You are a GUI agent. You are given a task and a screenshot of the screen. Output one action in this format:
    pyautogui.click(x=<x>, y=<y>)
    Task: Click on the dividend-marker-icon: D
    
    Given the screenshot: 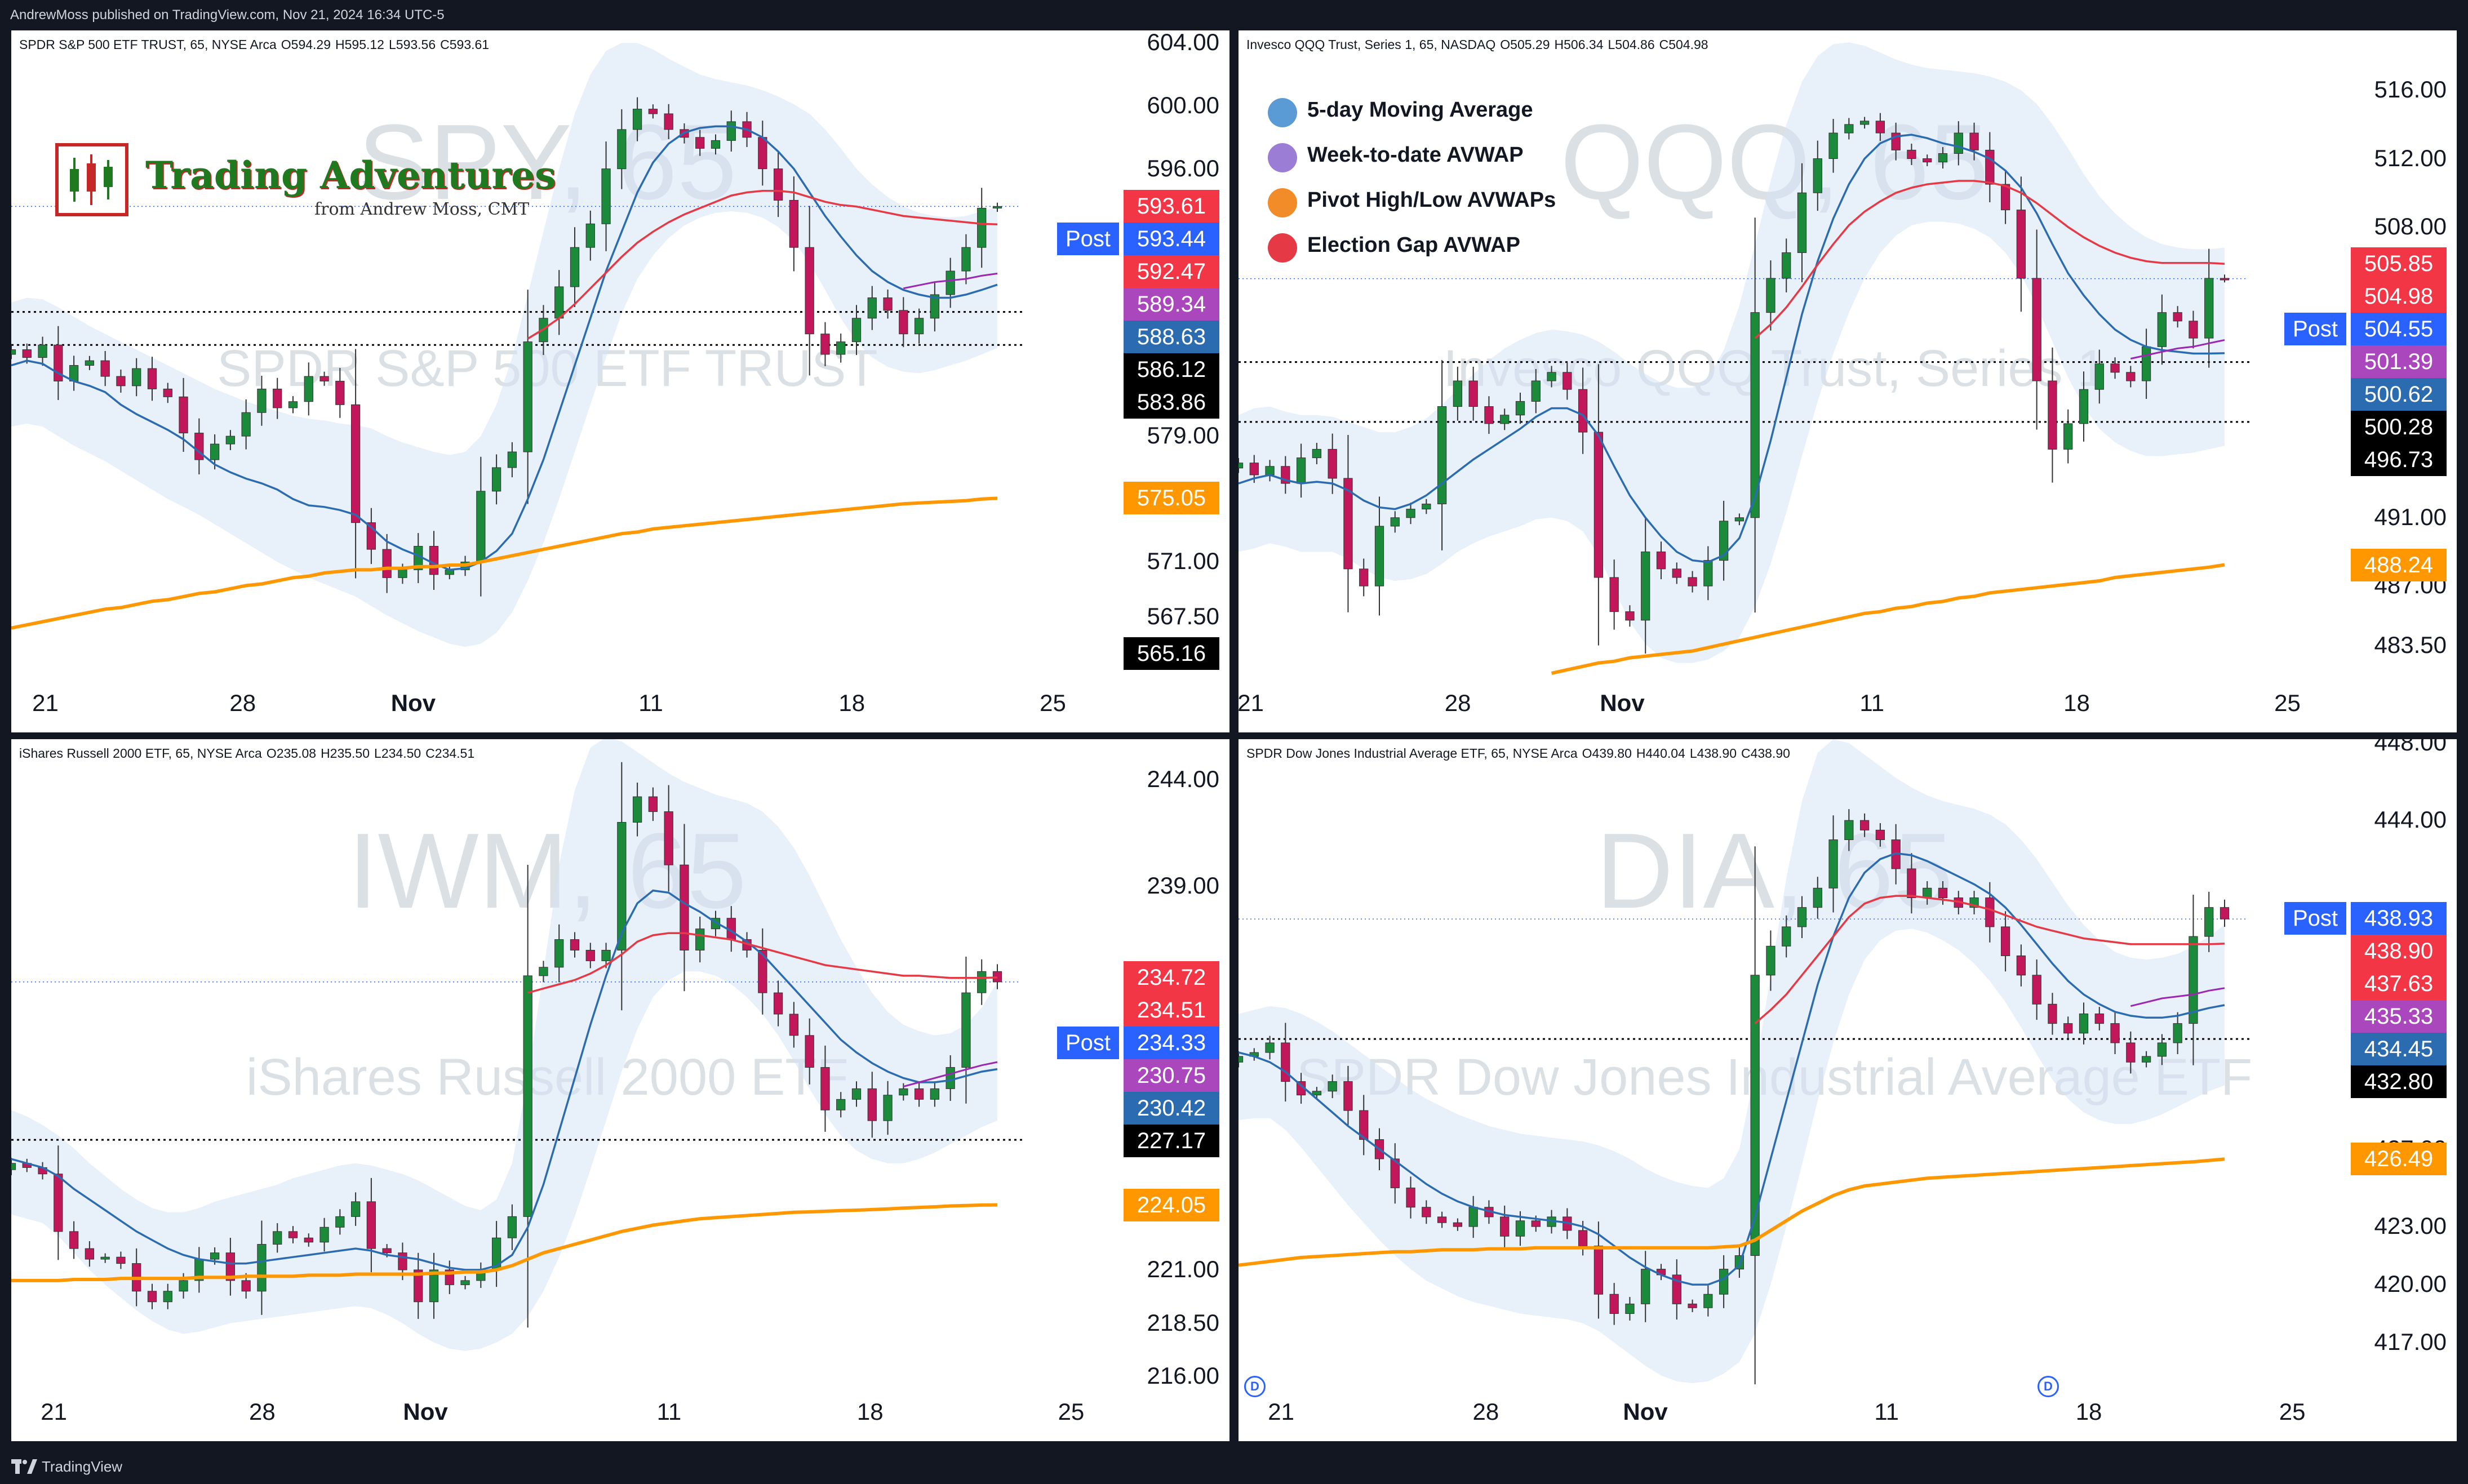 What is the action you would take?
    pyautogui.click(x=1255, y=1386)
    